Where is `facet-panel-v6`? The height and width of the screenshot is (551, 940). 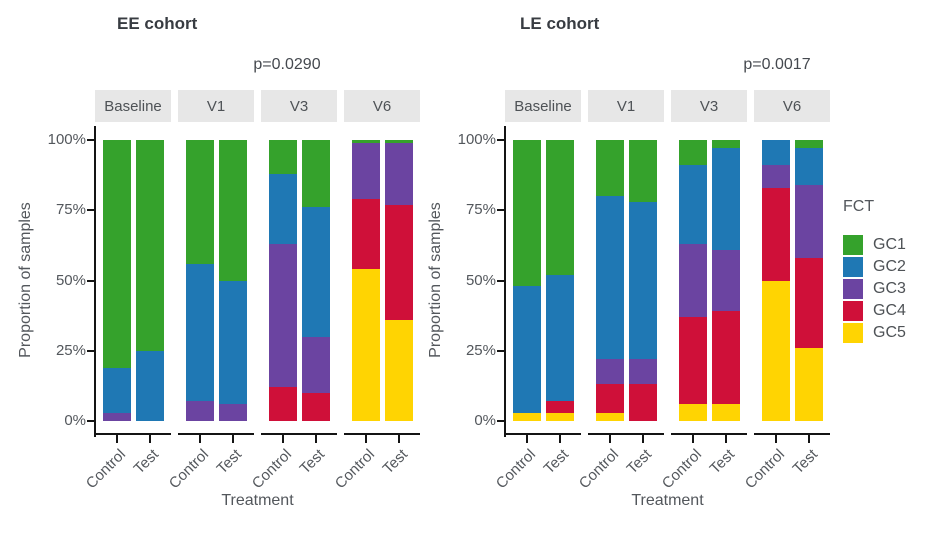 facet-panel-v6 is located at coordinates (792, 280).